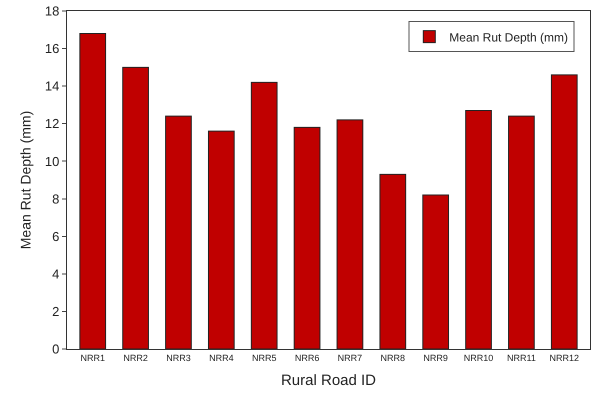 Image resolution: width=598 pixels, height=405 pixels. Describe the element at coordinates (307, 357) in the screenshot. I see `x-tick-label: NRR6` at that location.